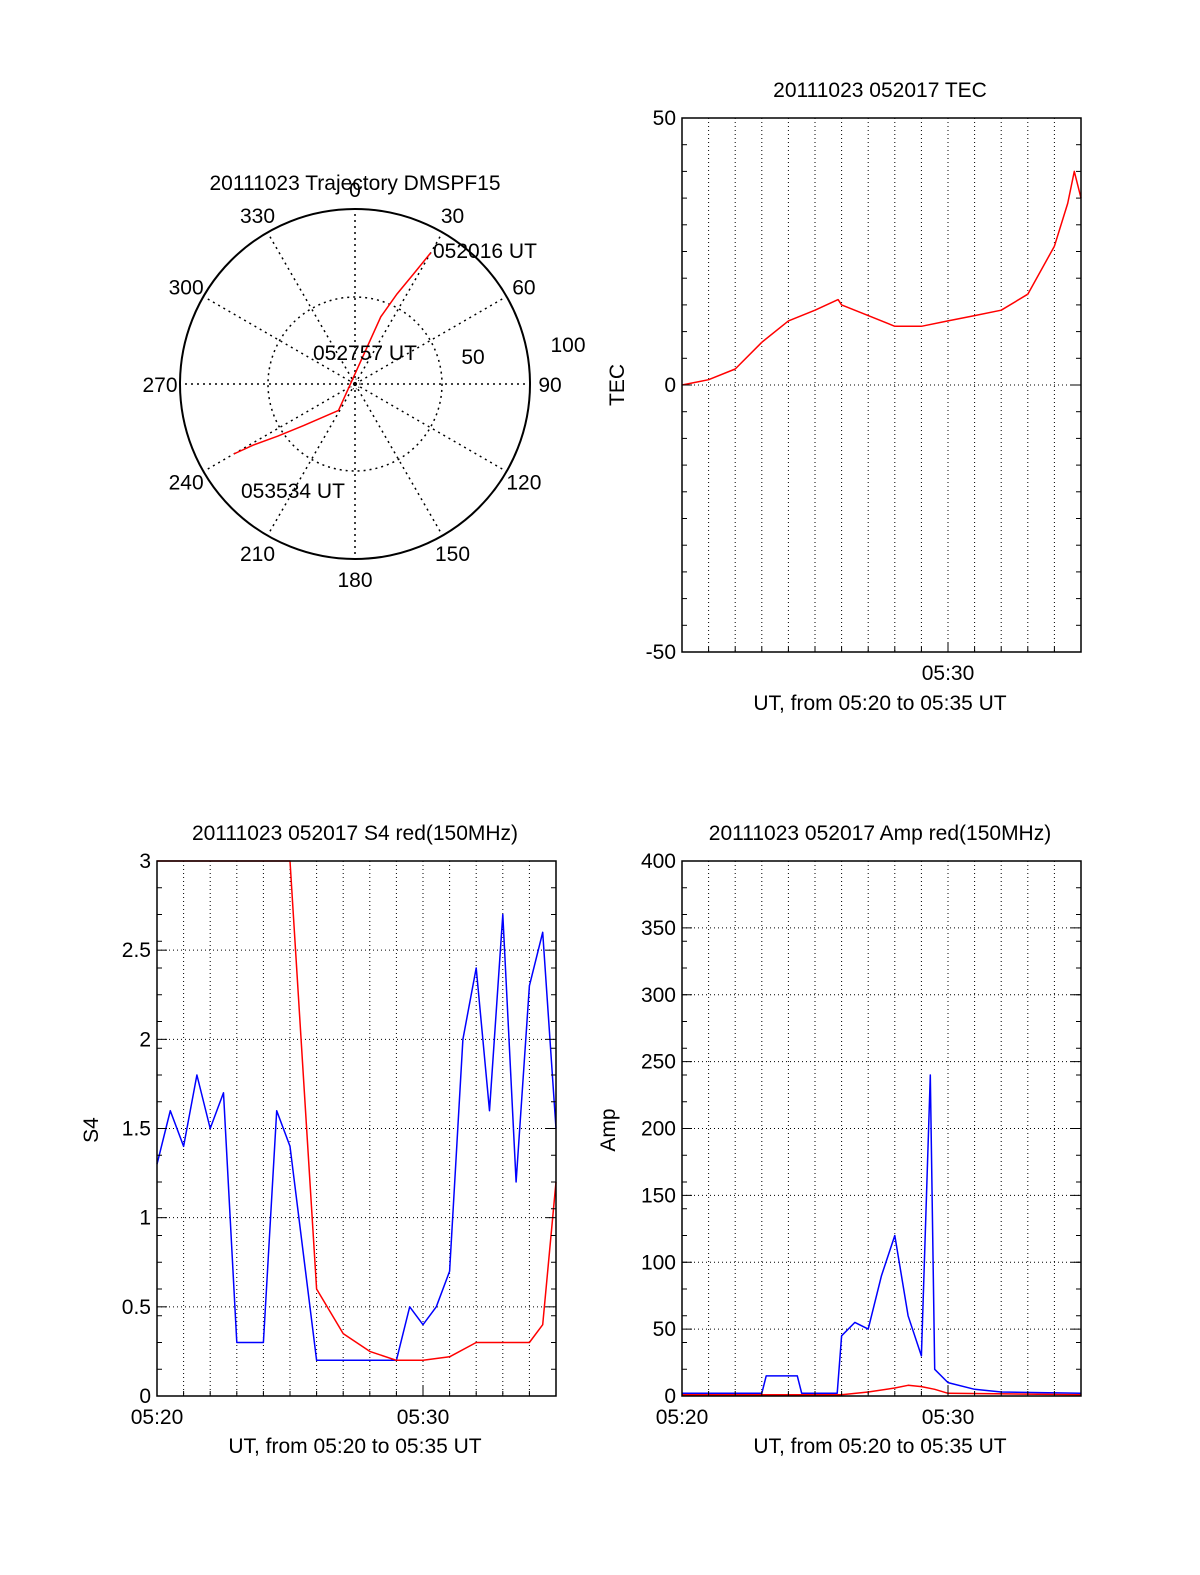  I want to click on s4-plot-area: 0 0.5 1 1.5 2 2.5 3 05:20 05:30, so click(339, 1139).